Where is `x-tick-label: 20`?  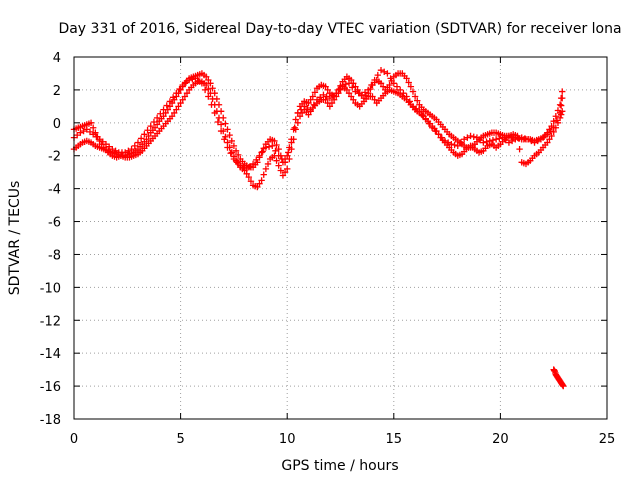 x-tick-label: 20 is located at coordinates (500, 439).